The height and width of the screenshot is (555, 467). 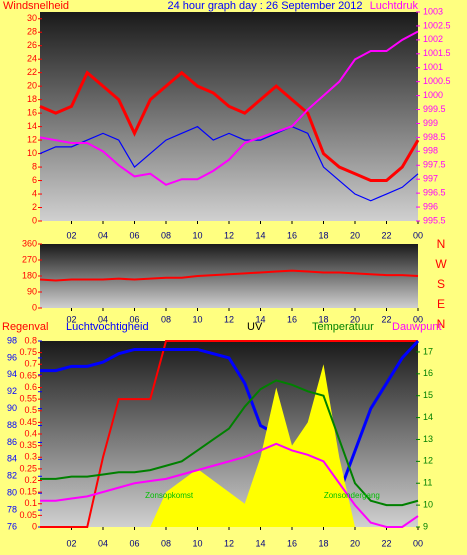 I want to click on yticks-label: 20, so click(x=32, y=86).